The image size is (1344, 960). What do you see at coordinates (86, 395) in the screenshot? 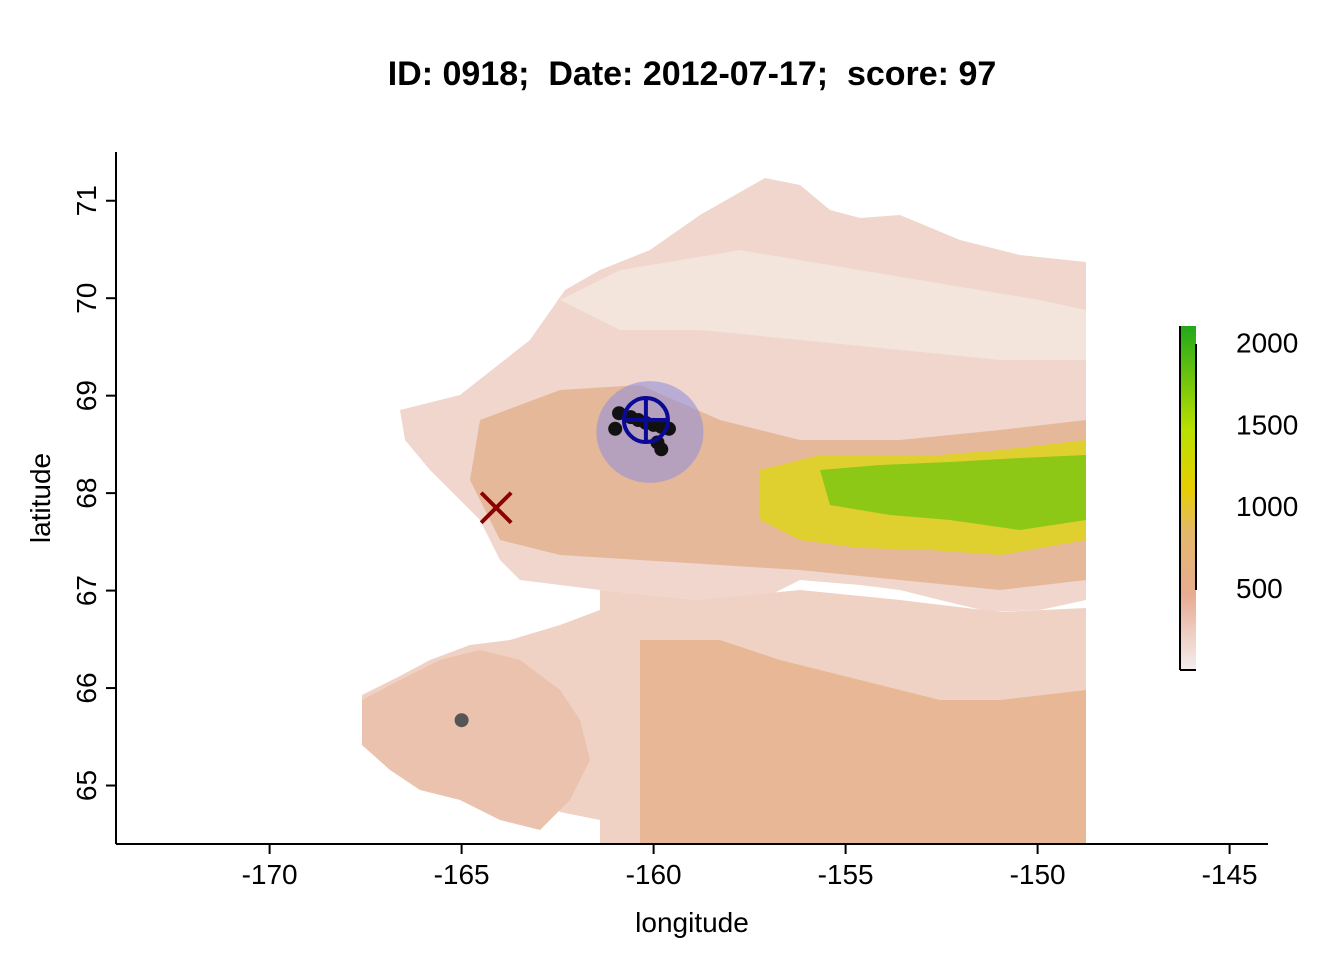
I see `y-tick-label: 69` at bounding box center [86, 395].